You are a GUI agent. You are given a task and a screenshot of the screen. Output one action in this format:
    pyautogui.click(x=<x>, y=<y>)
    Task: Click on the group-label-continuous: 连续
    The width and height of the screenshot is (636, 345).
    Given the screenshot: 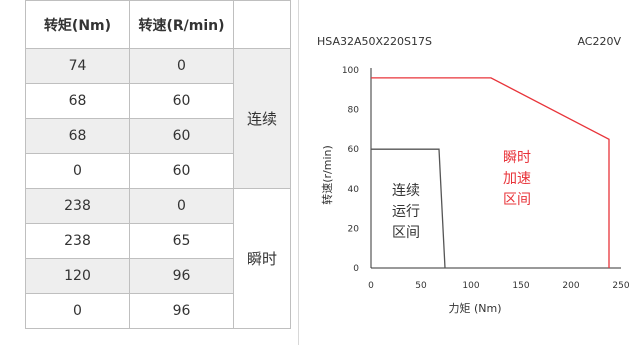 What is the action you would take?
    pyautogui.click(x=262, y=118)
    